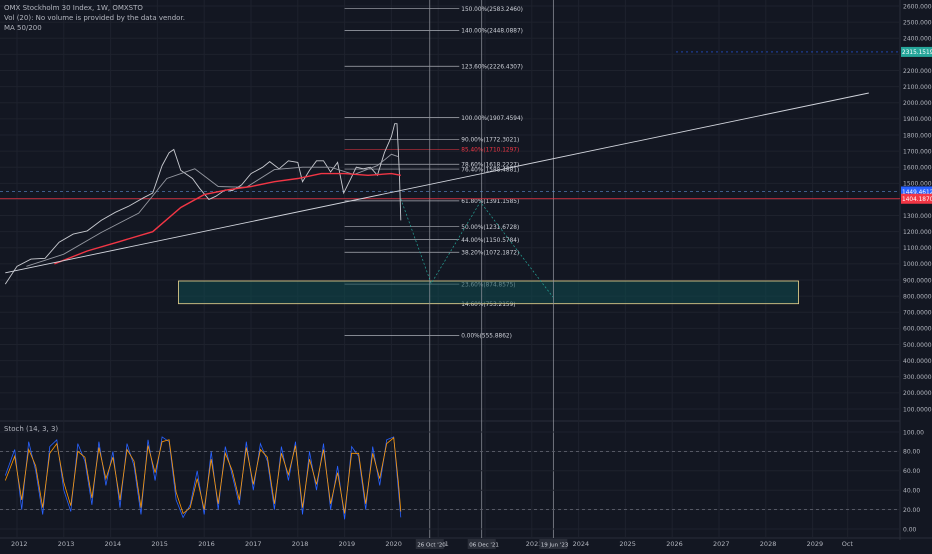 The width and height of the screenshot is (932, 554). What do you see at coordinates (917, 345) in the screenshot?
I see `y-tick-label: 500.0000` at bounding box center [917, 345].